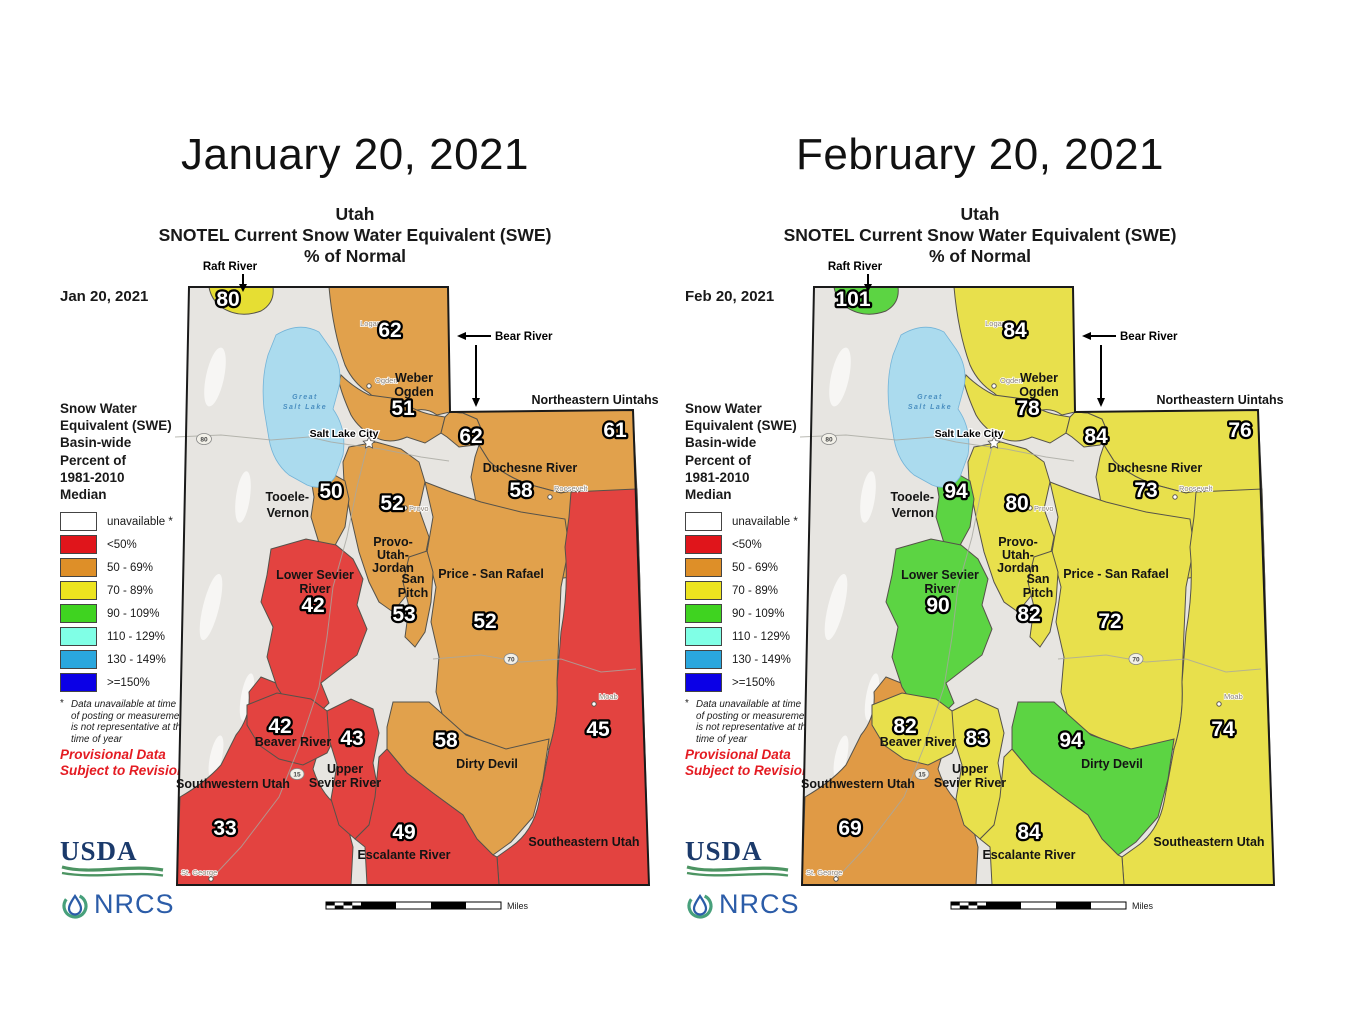 Image resolution: width=1365 pixels, height=1024 pixels. I want to click on basin-label-northeastern-uintahs: Northeastern Uintahs, so click(594, 400).